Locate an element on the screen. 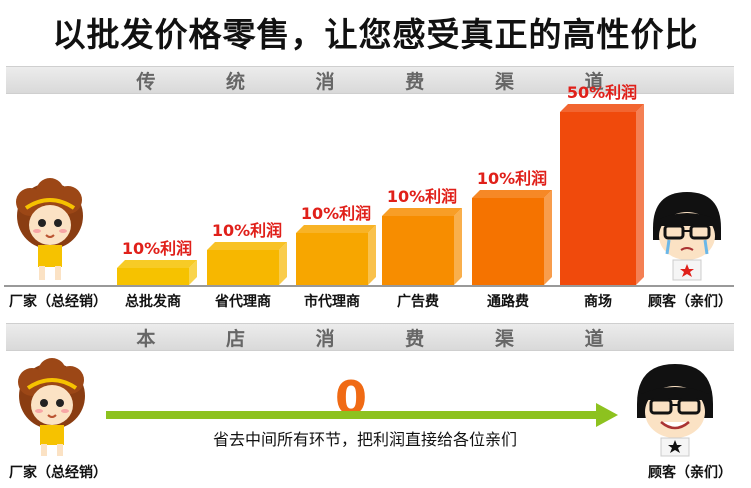  direct-arrow-icon is located at coordinates (362, 415).